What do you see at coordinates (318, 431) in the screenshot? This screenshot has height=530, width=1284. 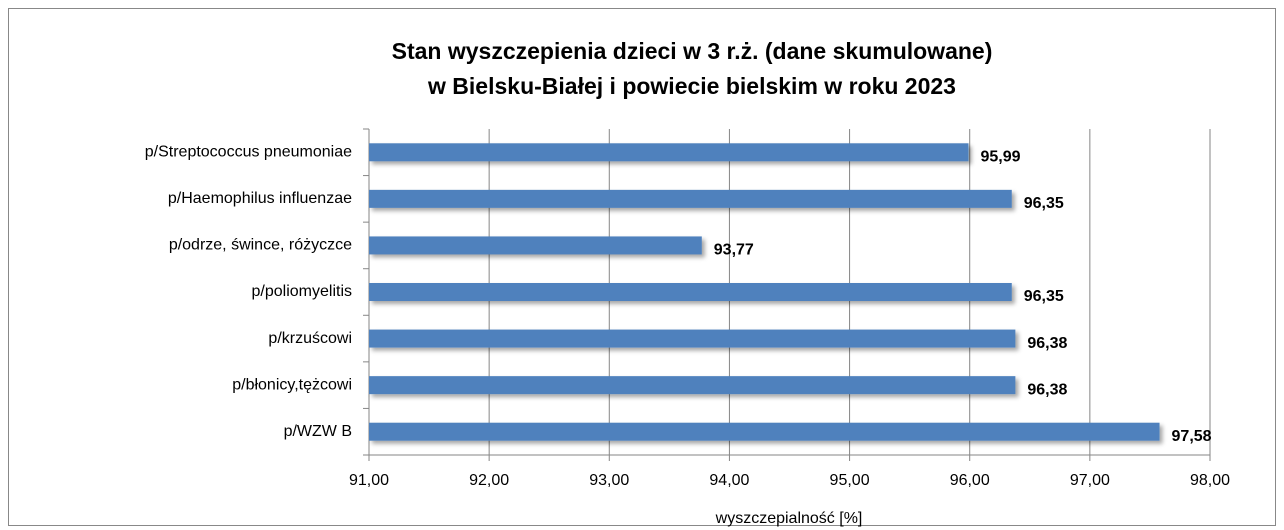 I see `y-tick-label: p/WZW B` at bounding box center [318, 431].